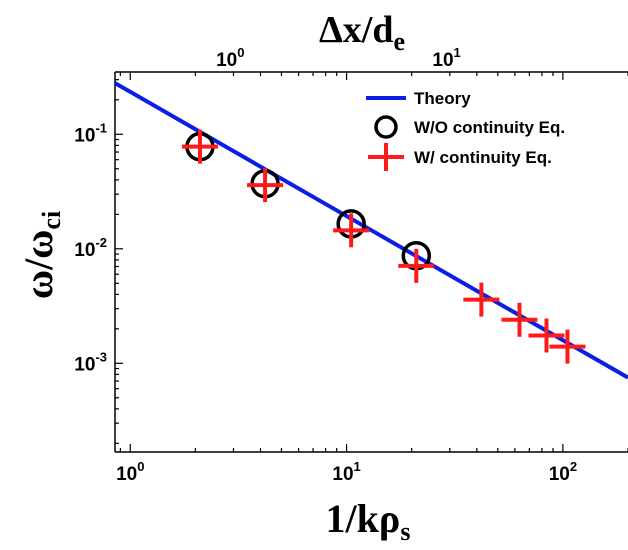  I want to click on legend-item-with-continuity: W/ continuity Eq., so click(460, 157).